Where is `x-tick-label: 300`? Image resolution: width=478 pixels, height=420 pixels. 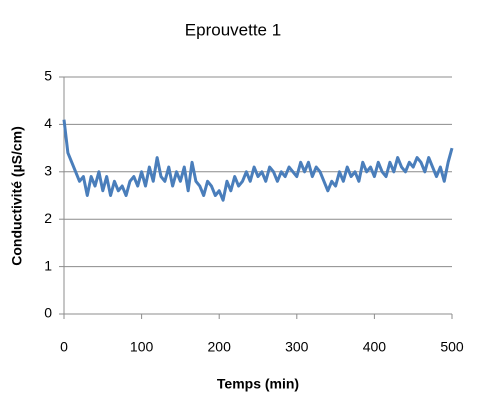
x-tick-label: 300 is located at coordinates (297, 347).